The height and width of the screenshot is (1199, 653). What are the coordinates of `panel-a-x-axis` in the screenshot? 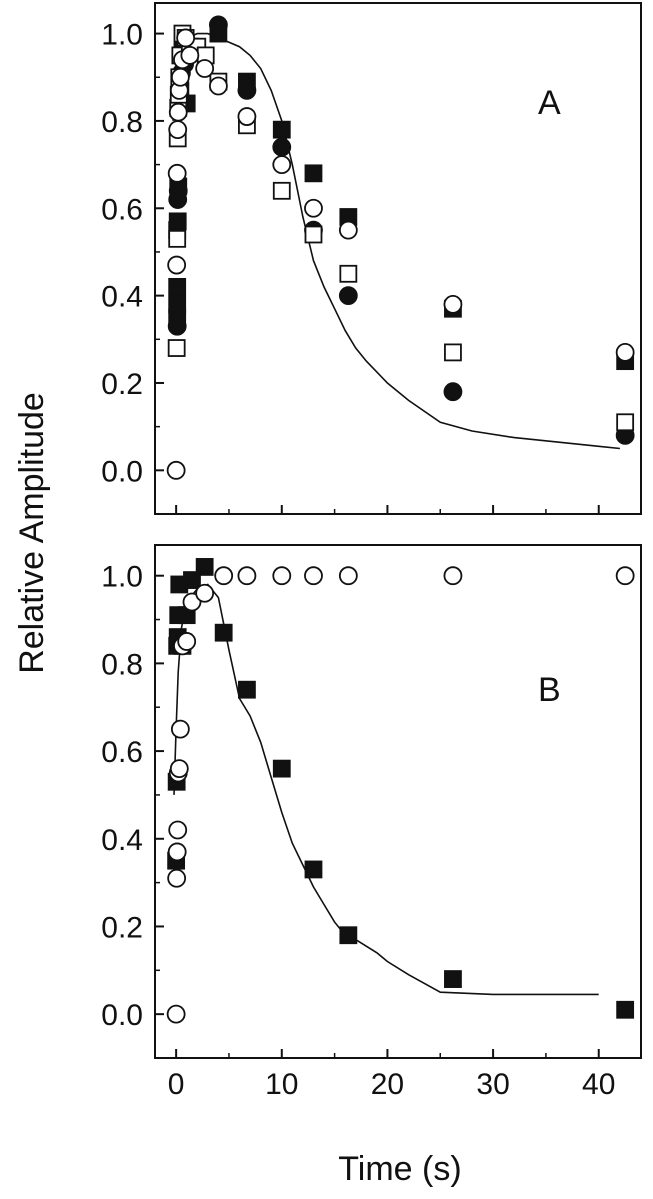 It's located at (387, 509).